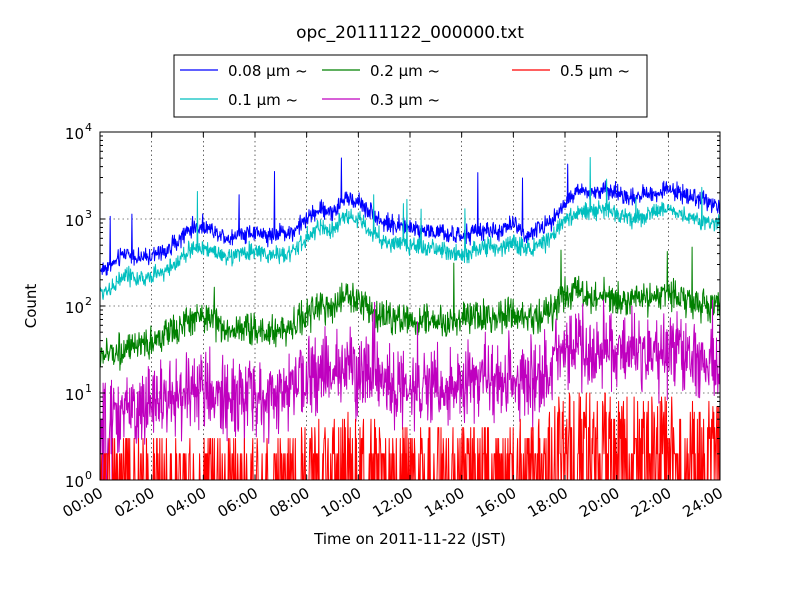 This screenshot has width=800, height=600. What do you see at coordinates (595, 71) in the screenshot?
I see `legend-label: 0.5 μm ~` at bounding box center [595, 71].